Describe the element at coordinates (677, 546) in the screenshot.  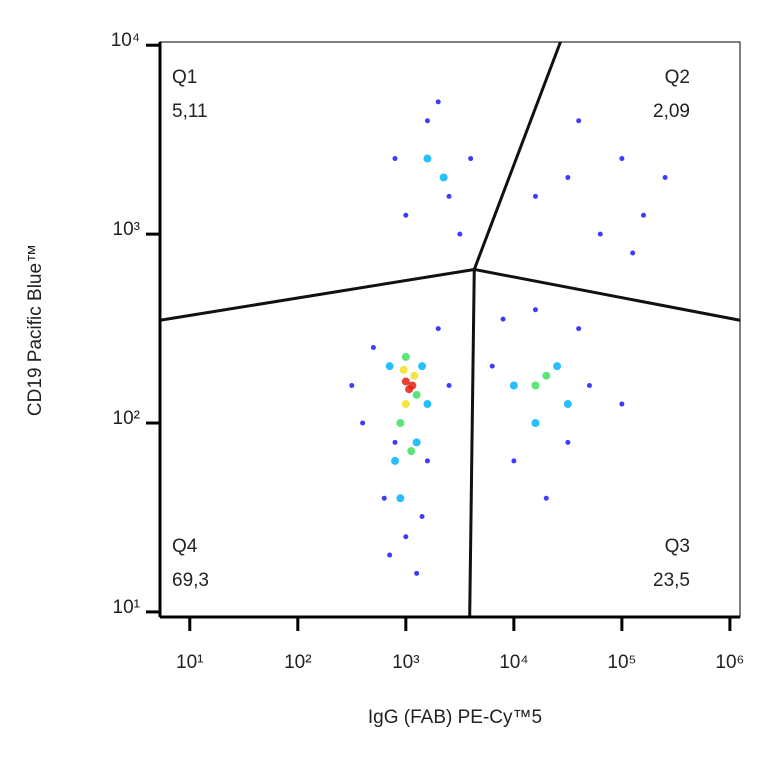
I see `quadrant-name: Q3` at that location.